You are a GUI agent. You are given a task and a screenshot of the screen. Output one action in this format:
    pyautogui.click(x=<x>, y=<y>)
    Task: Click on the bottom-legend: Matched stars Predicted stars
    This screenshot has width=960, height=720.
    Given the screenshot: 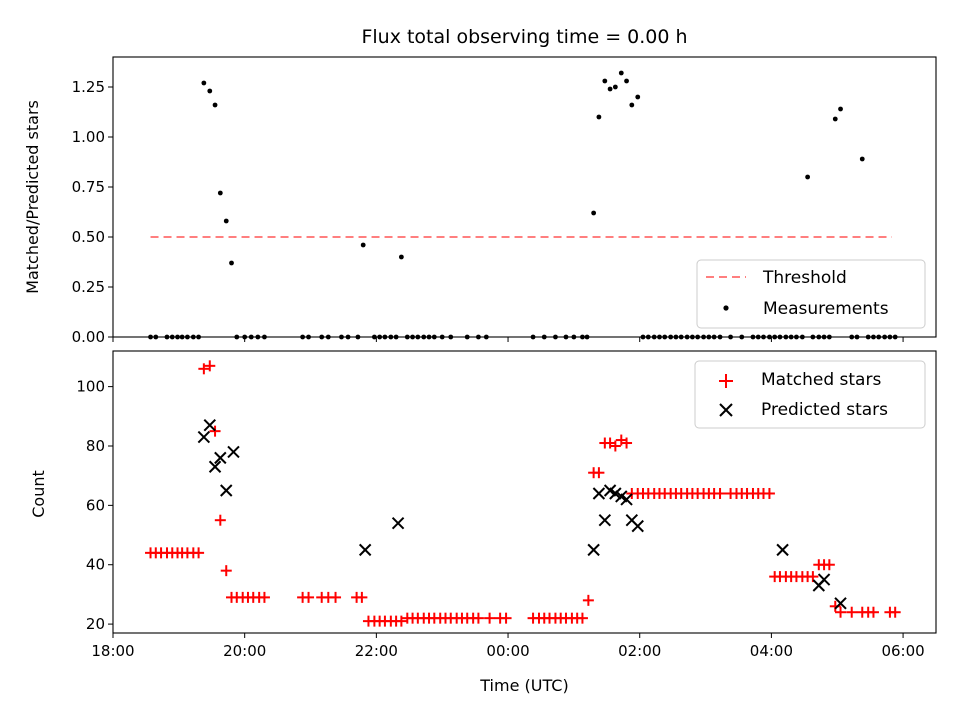 What is the action you would take?
    pyautogui.click(x=810, y=394)
    